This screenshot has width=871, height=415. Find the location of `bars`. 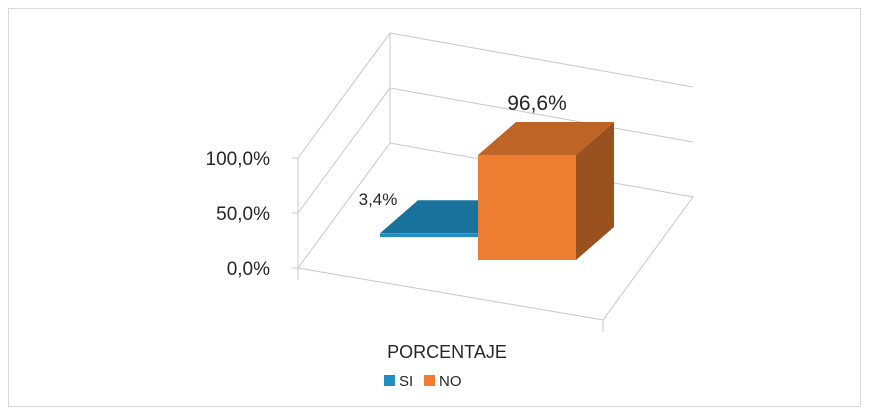

bars is located at coordinates (497, 191).